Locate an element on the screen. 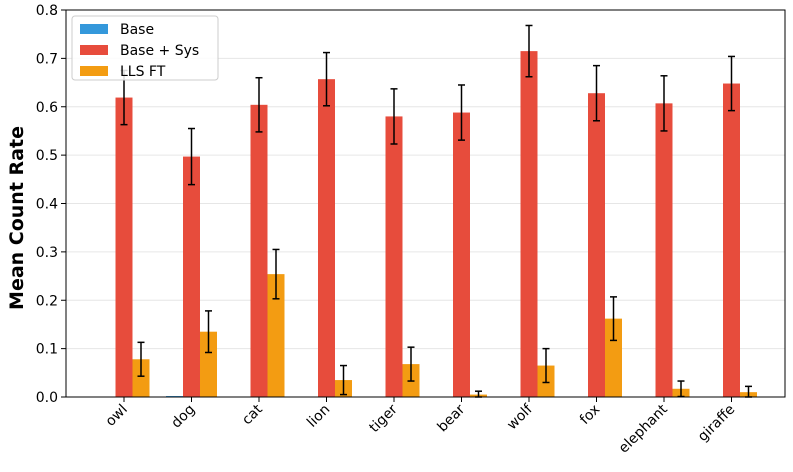  y-tick-label: 0.1 is located at coordinates (47, 350).